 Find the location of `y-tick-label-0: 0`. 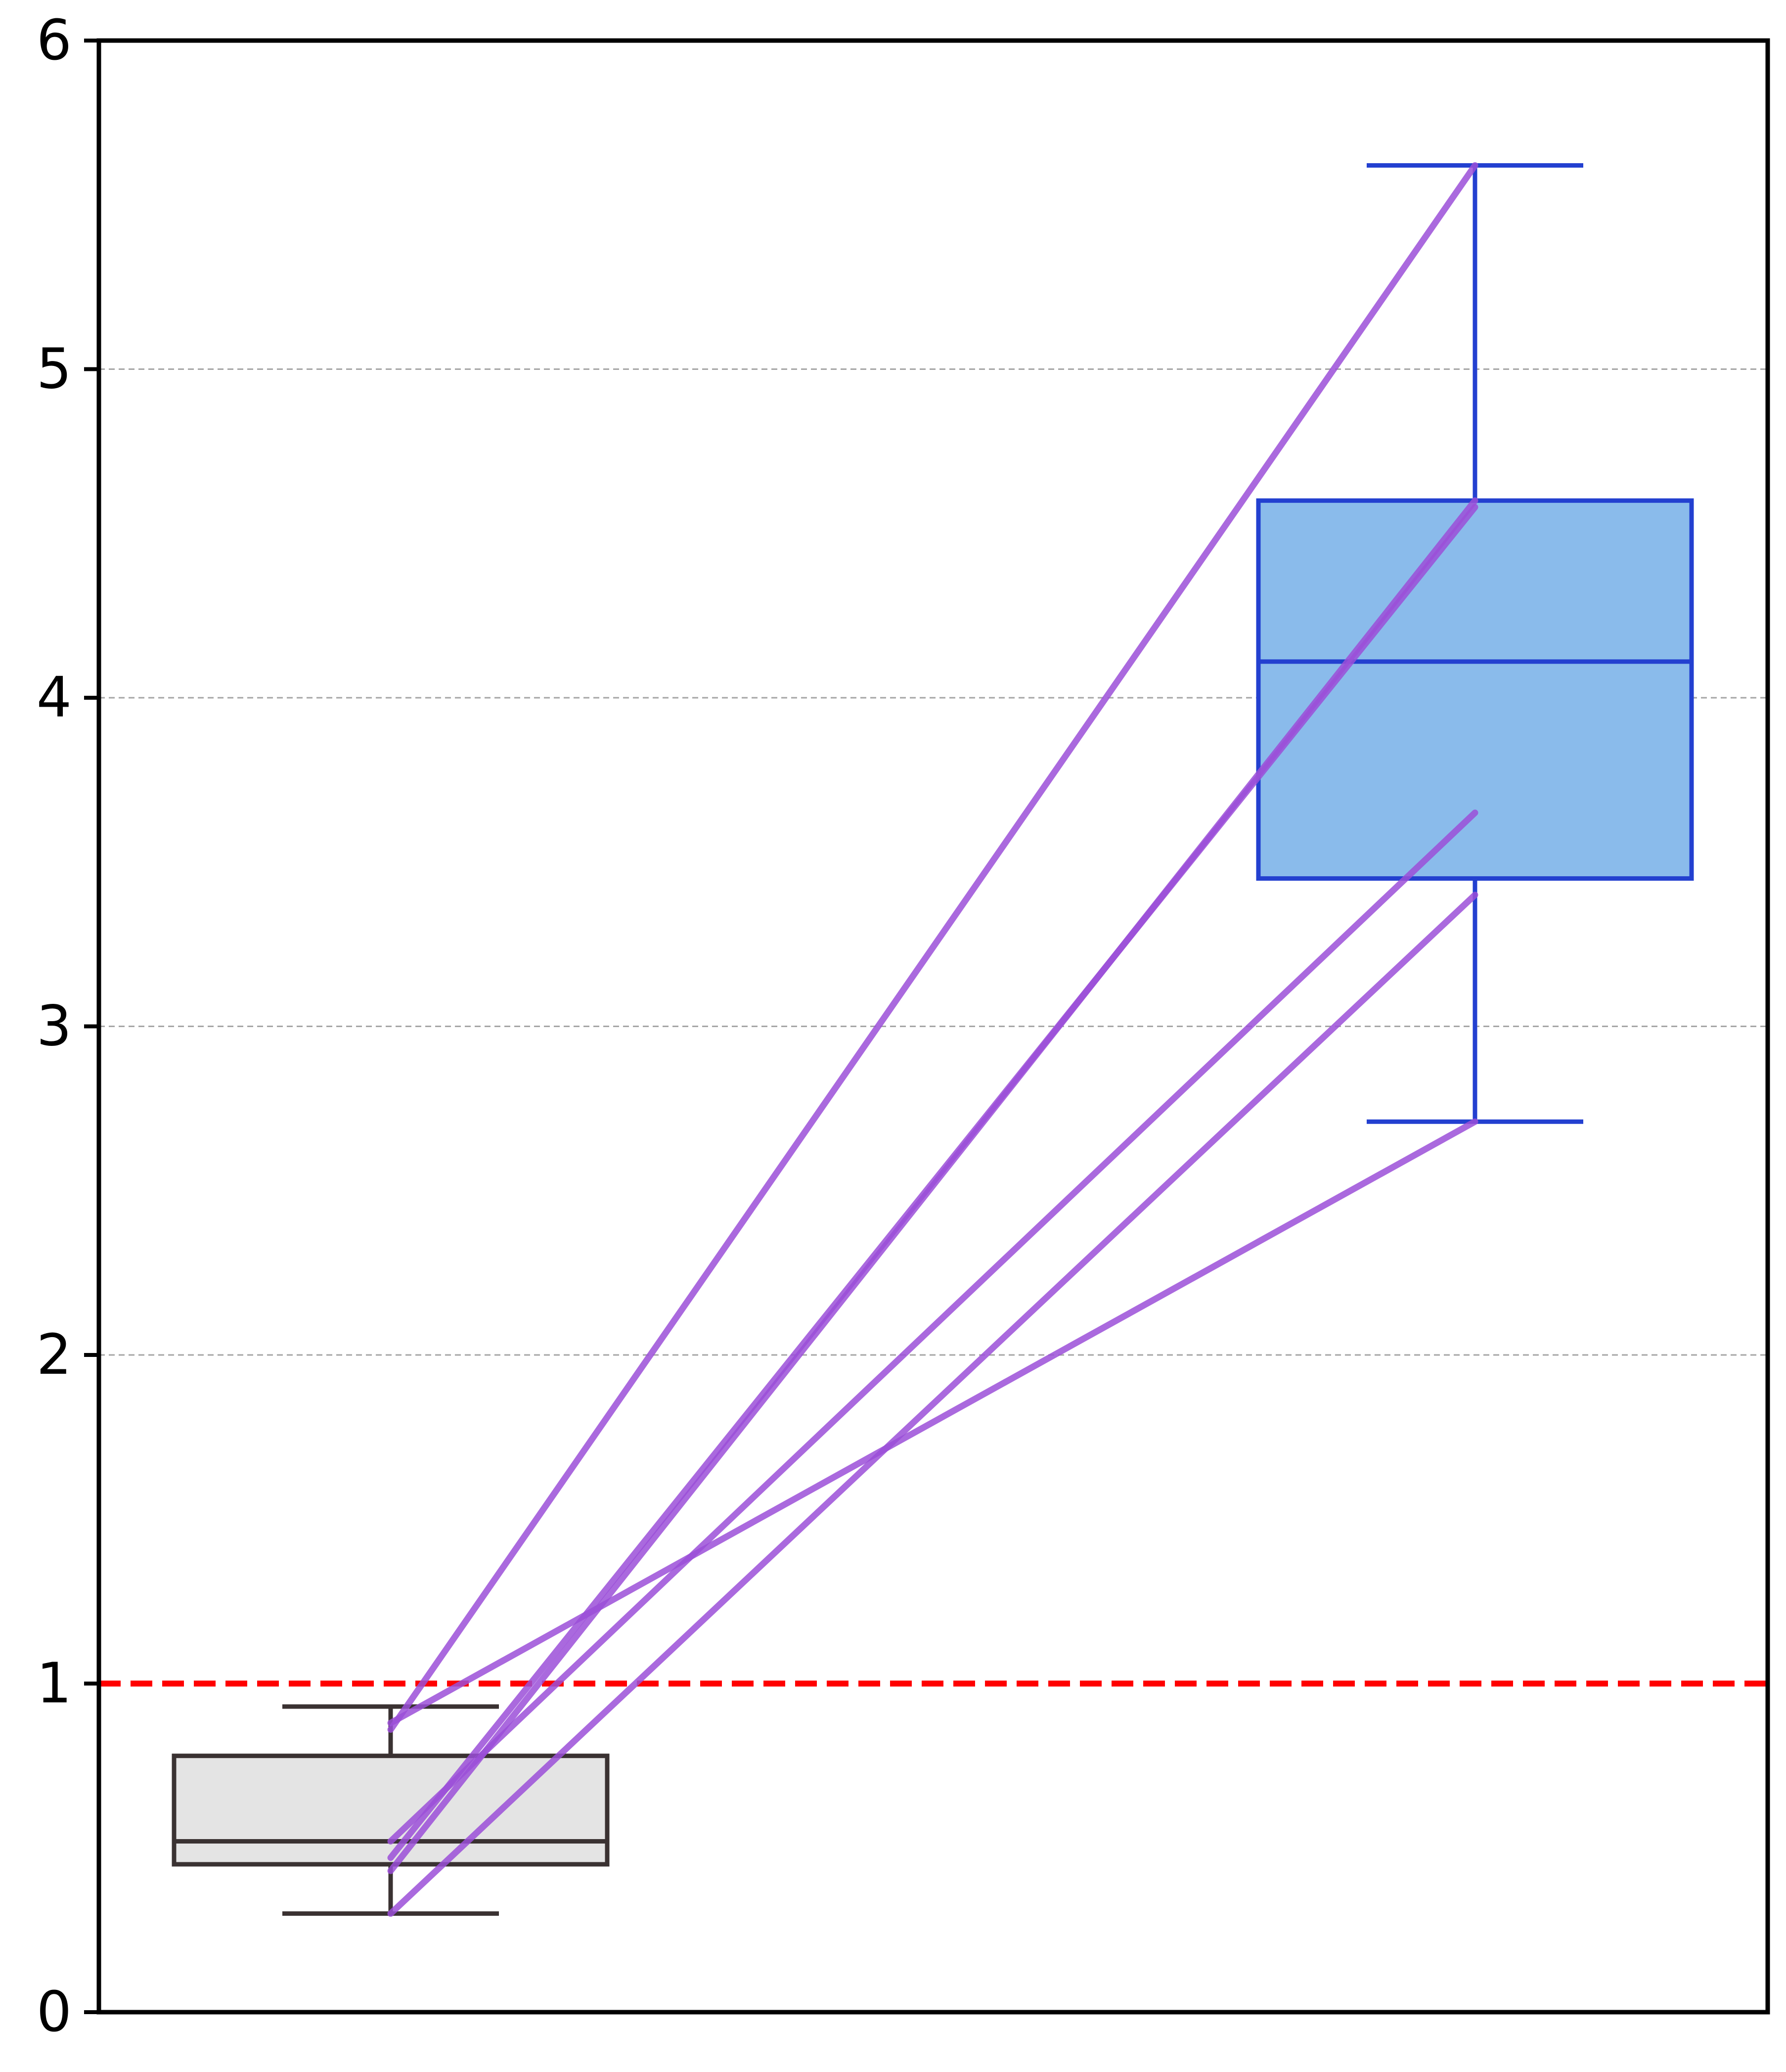

y-tick-label-0: 0 is located at coordinates (54, 2012).